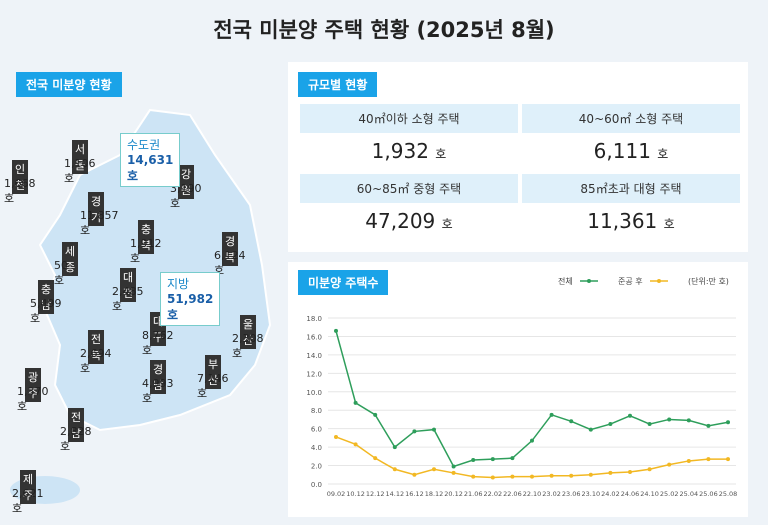 Image resolution: width=768 pixels, height=525 pixels. Describe the element at coordinates (314, 319) in the screenshot. I see `y-tick-label: 18.0` at that location.